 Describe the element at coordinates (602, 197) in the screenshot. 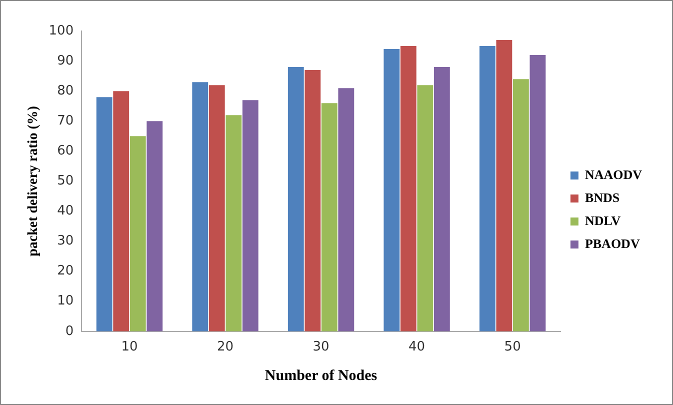

I see `legend-label: BNDS` at that location.